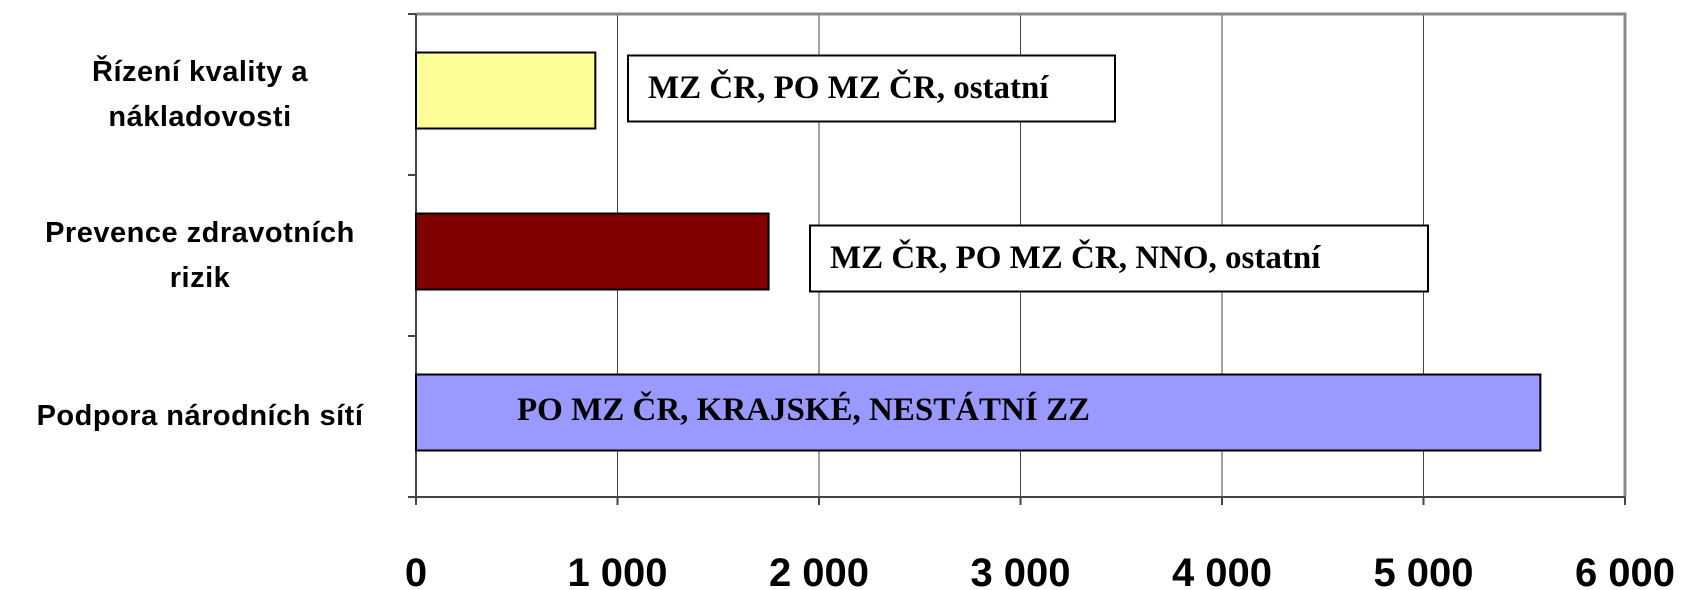 The width and height of the screenshot is (1689, 590). I want to click on x-tick-label: 2 000, so click(819, 570).